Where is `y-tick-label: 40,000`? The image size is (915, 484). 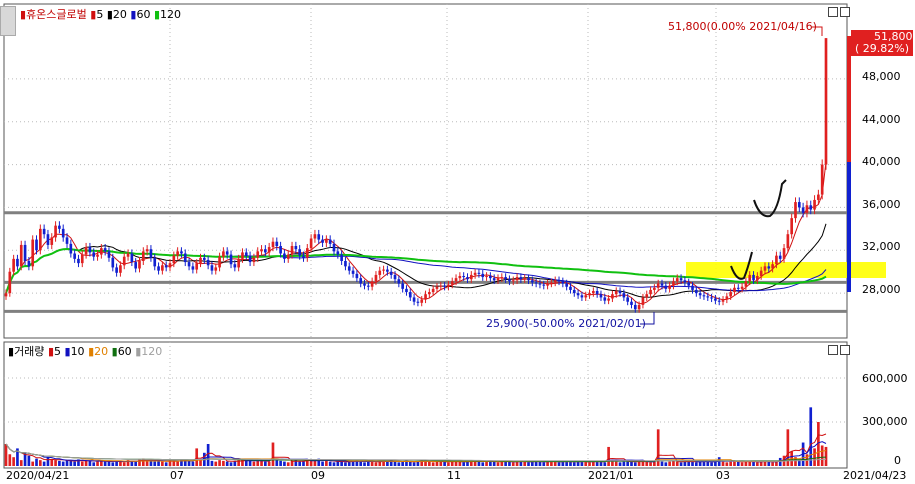 y-tick-label: 40,000 is located at coordinates (881, 161).